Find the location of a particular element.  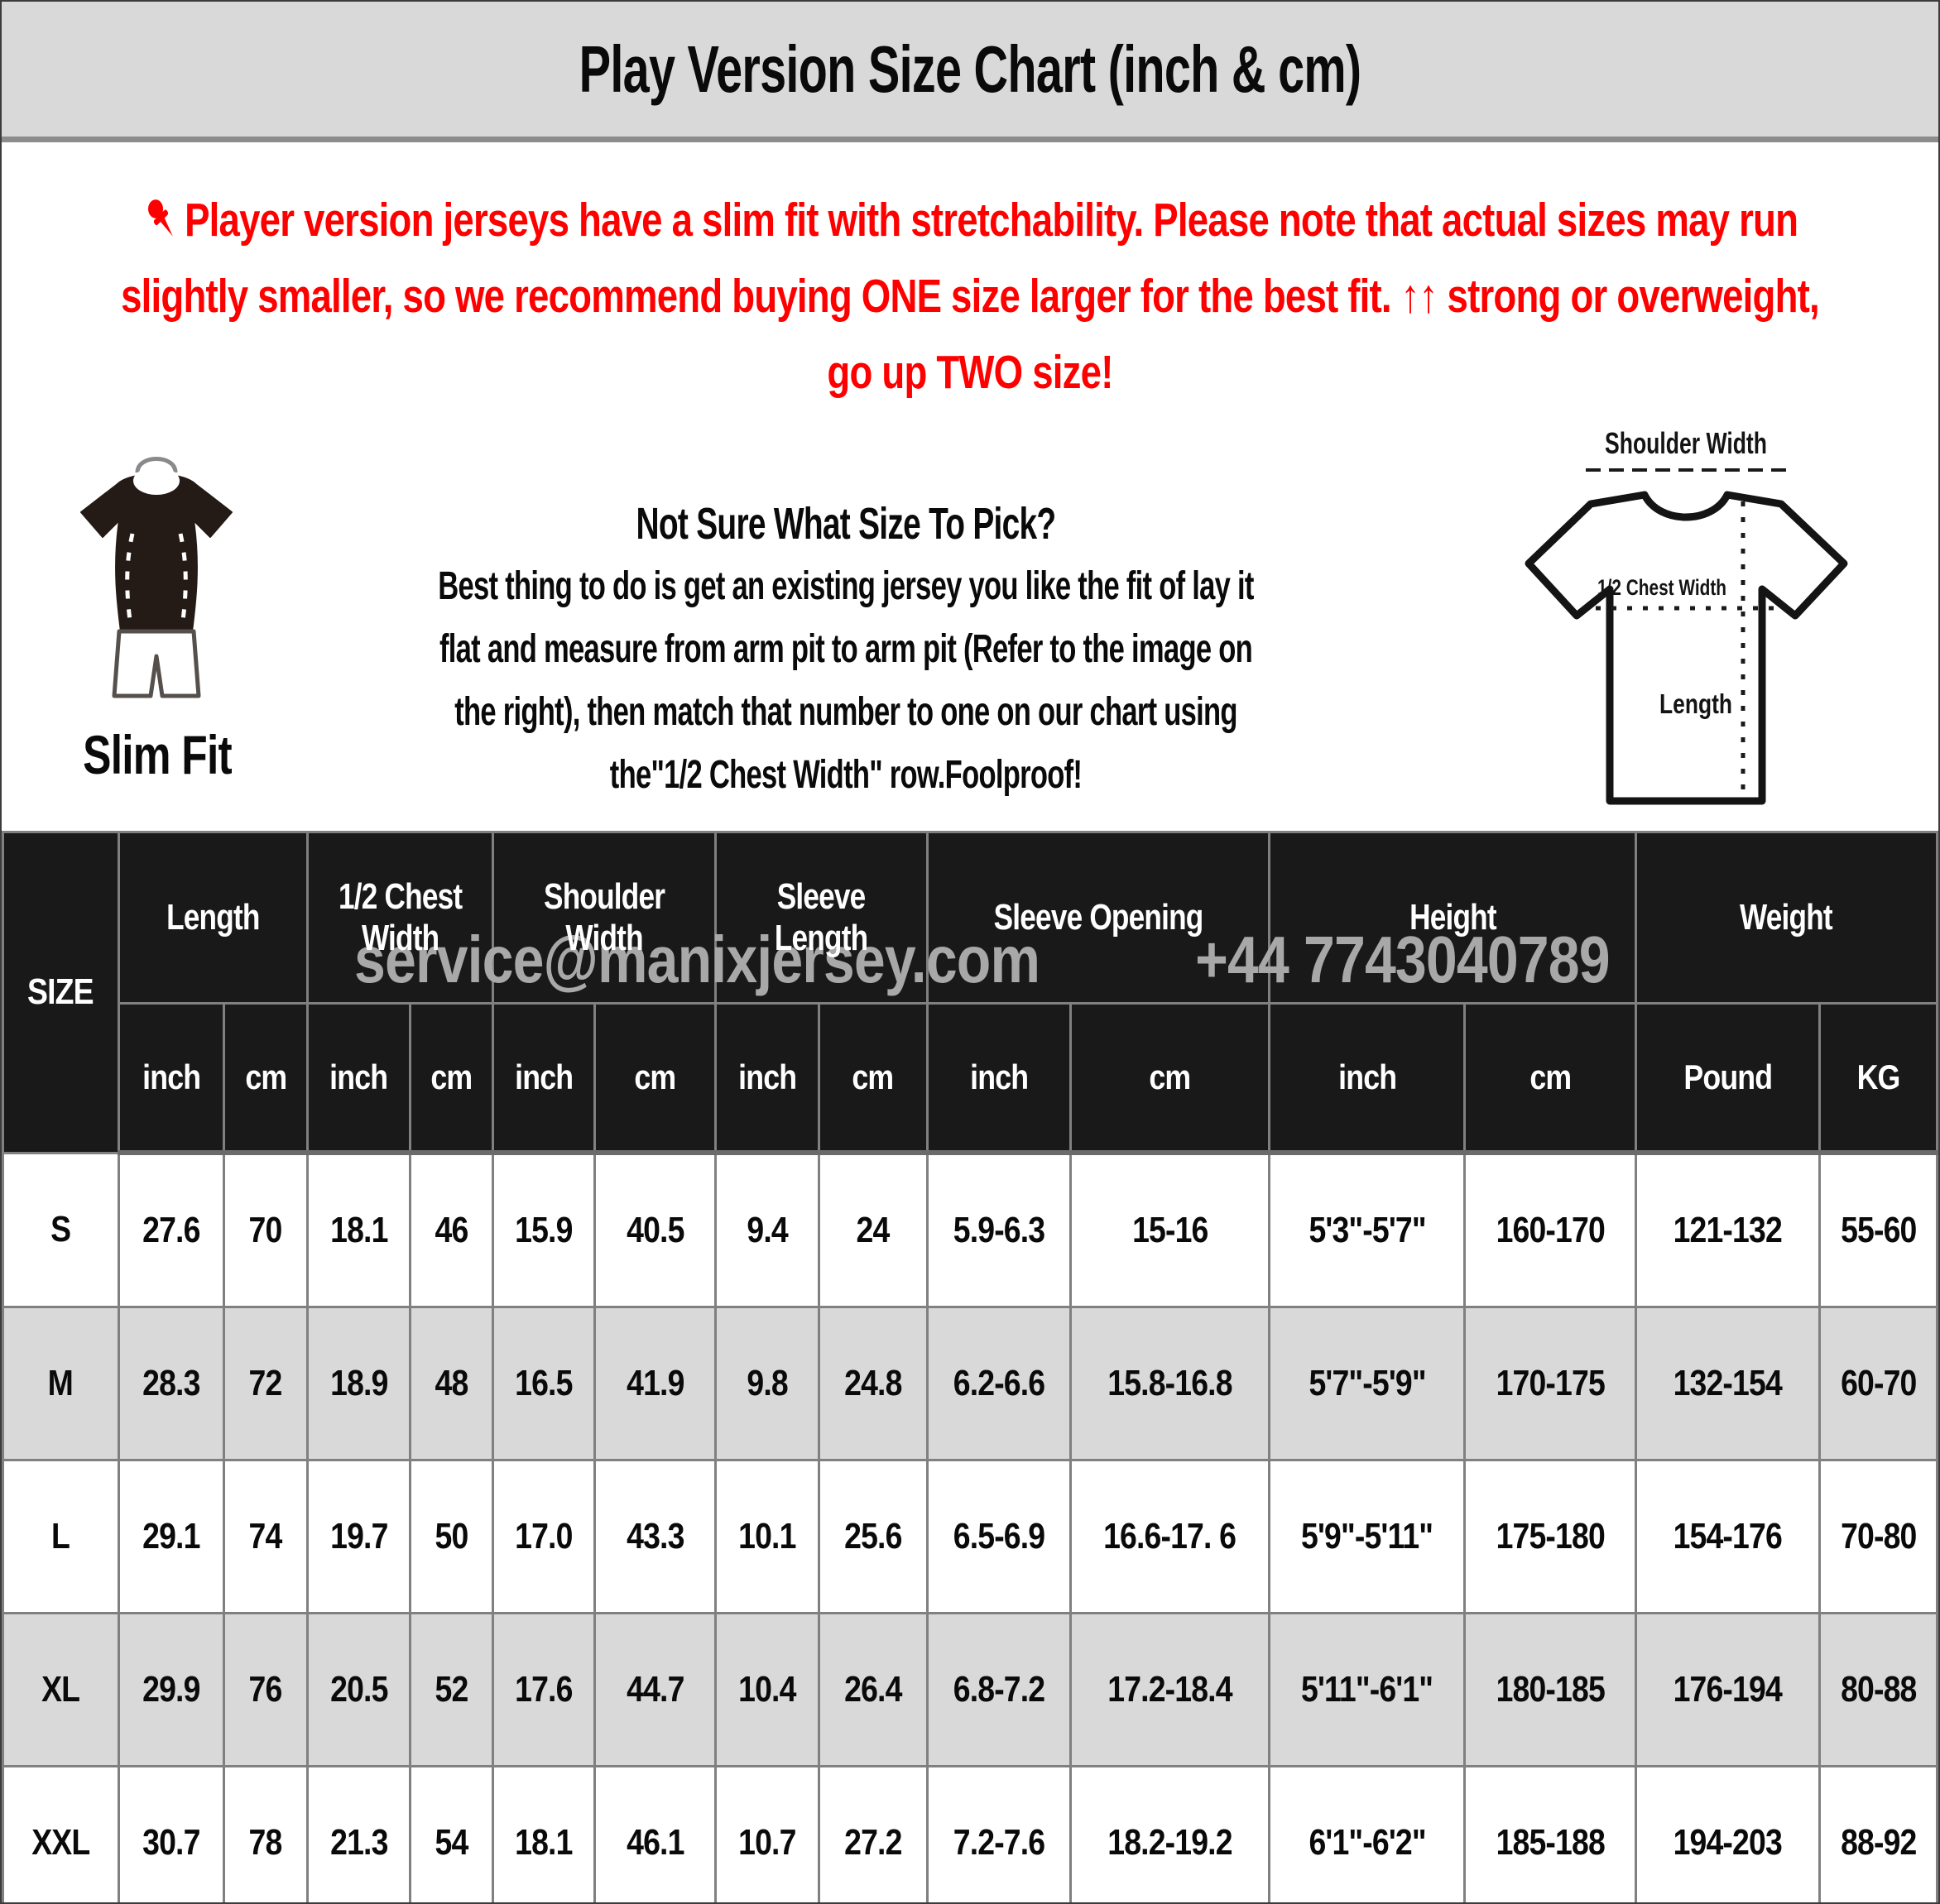

slim-fit-block: Slim Fit is located at coordinates (157, 618).